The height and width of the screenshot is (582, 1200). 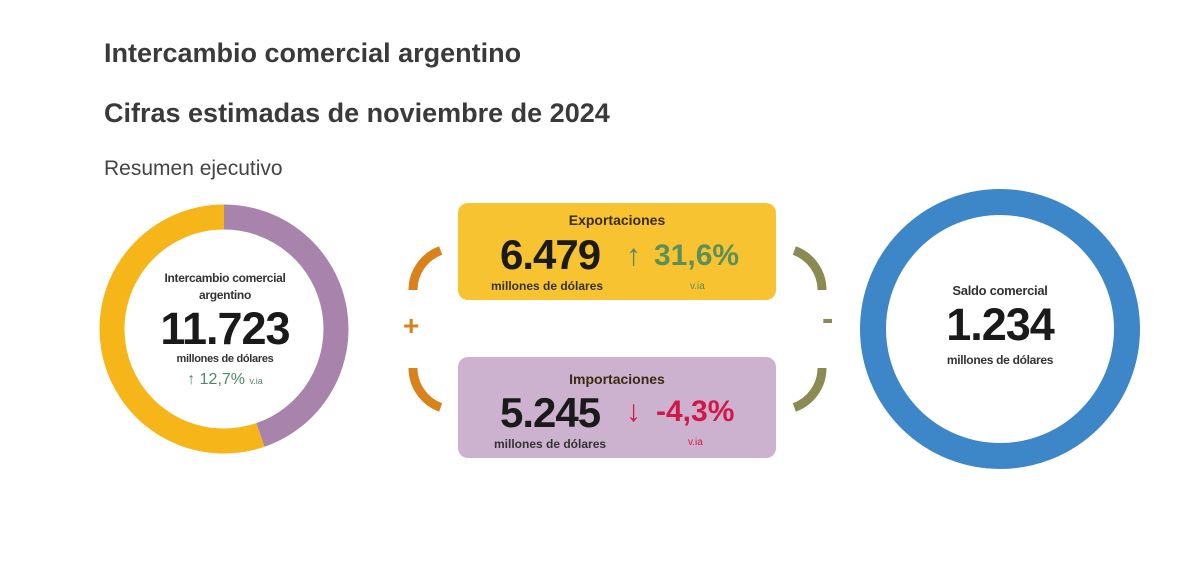 I want to click on balance-unit: millones de dólares, so click(x=1000, y=360).